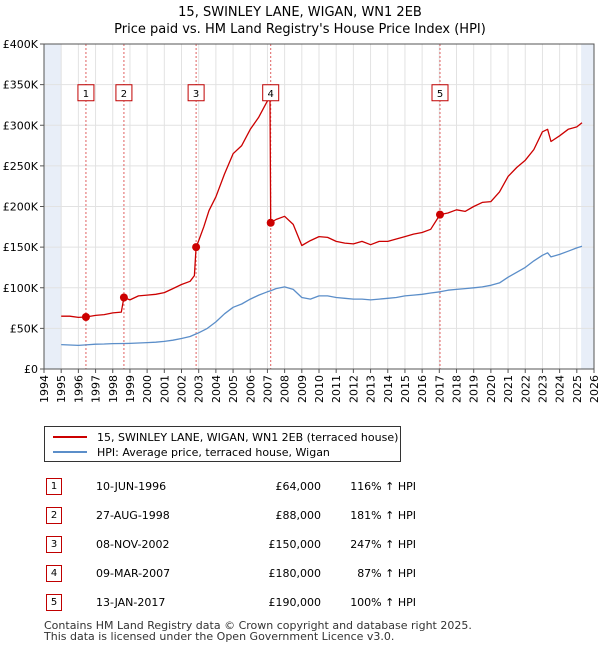  Describe the element at coordinates (336, 389) in the screenshot. I see `x-tick-label: 2011` at that location.